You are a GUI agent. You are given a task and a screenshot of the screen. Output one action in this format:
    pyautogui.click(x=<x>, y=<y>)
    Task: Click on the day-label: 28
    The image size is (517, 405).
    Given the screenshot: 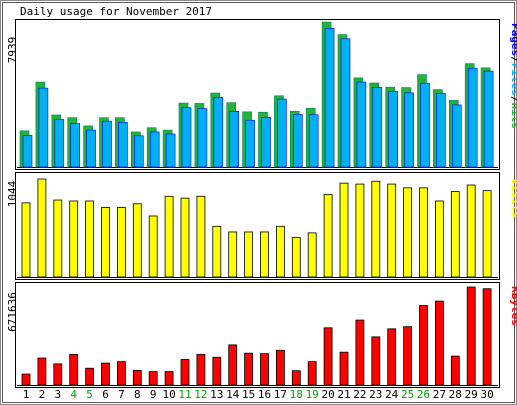 What is the action you would take?
    pyautogui.click(x=455, y=394)
    